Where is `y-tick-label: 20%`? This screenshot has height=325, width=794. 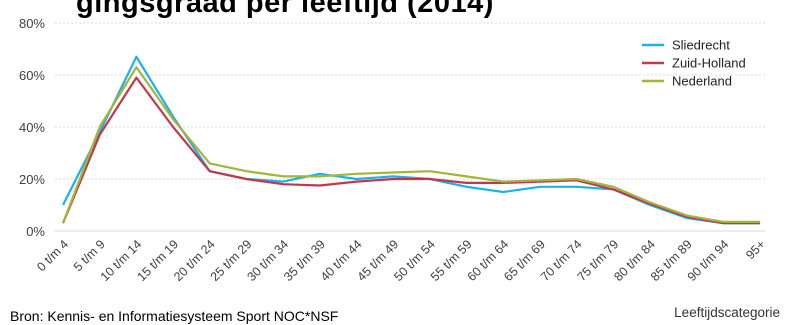 y-tick-label: 20% is located at coordinates (32, 179).